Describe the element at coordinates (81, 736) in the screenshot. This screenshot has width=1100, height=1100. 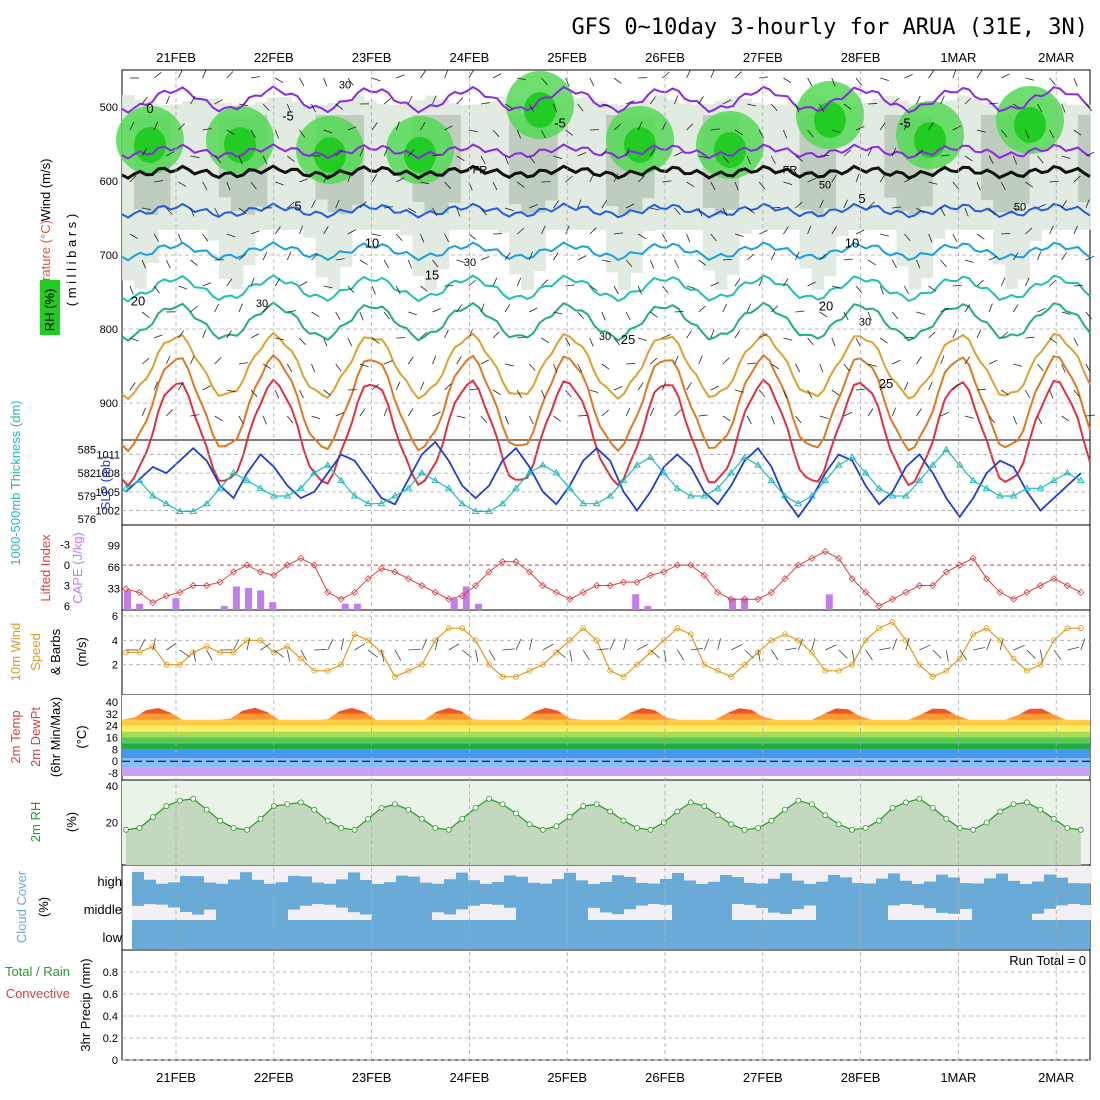
I see `temp2m-unit: (°C)` at that location.